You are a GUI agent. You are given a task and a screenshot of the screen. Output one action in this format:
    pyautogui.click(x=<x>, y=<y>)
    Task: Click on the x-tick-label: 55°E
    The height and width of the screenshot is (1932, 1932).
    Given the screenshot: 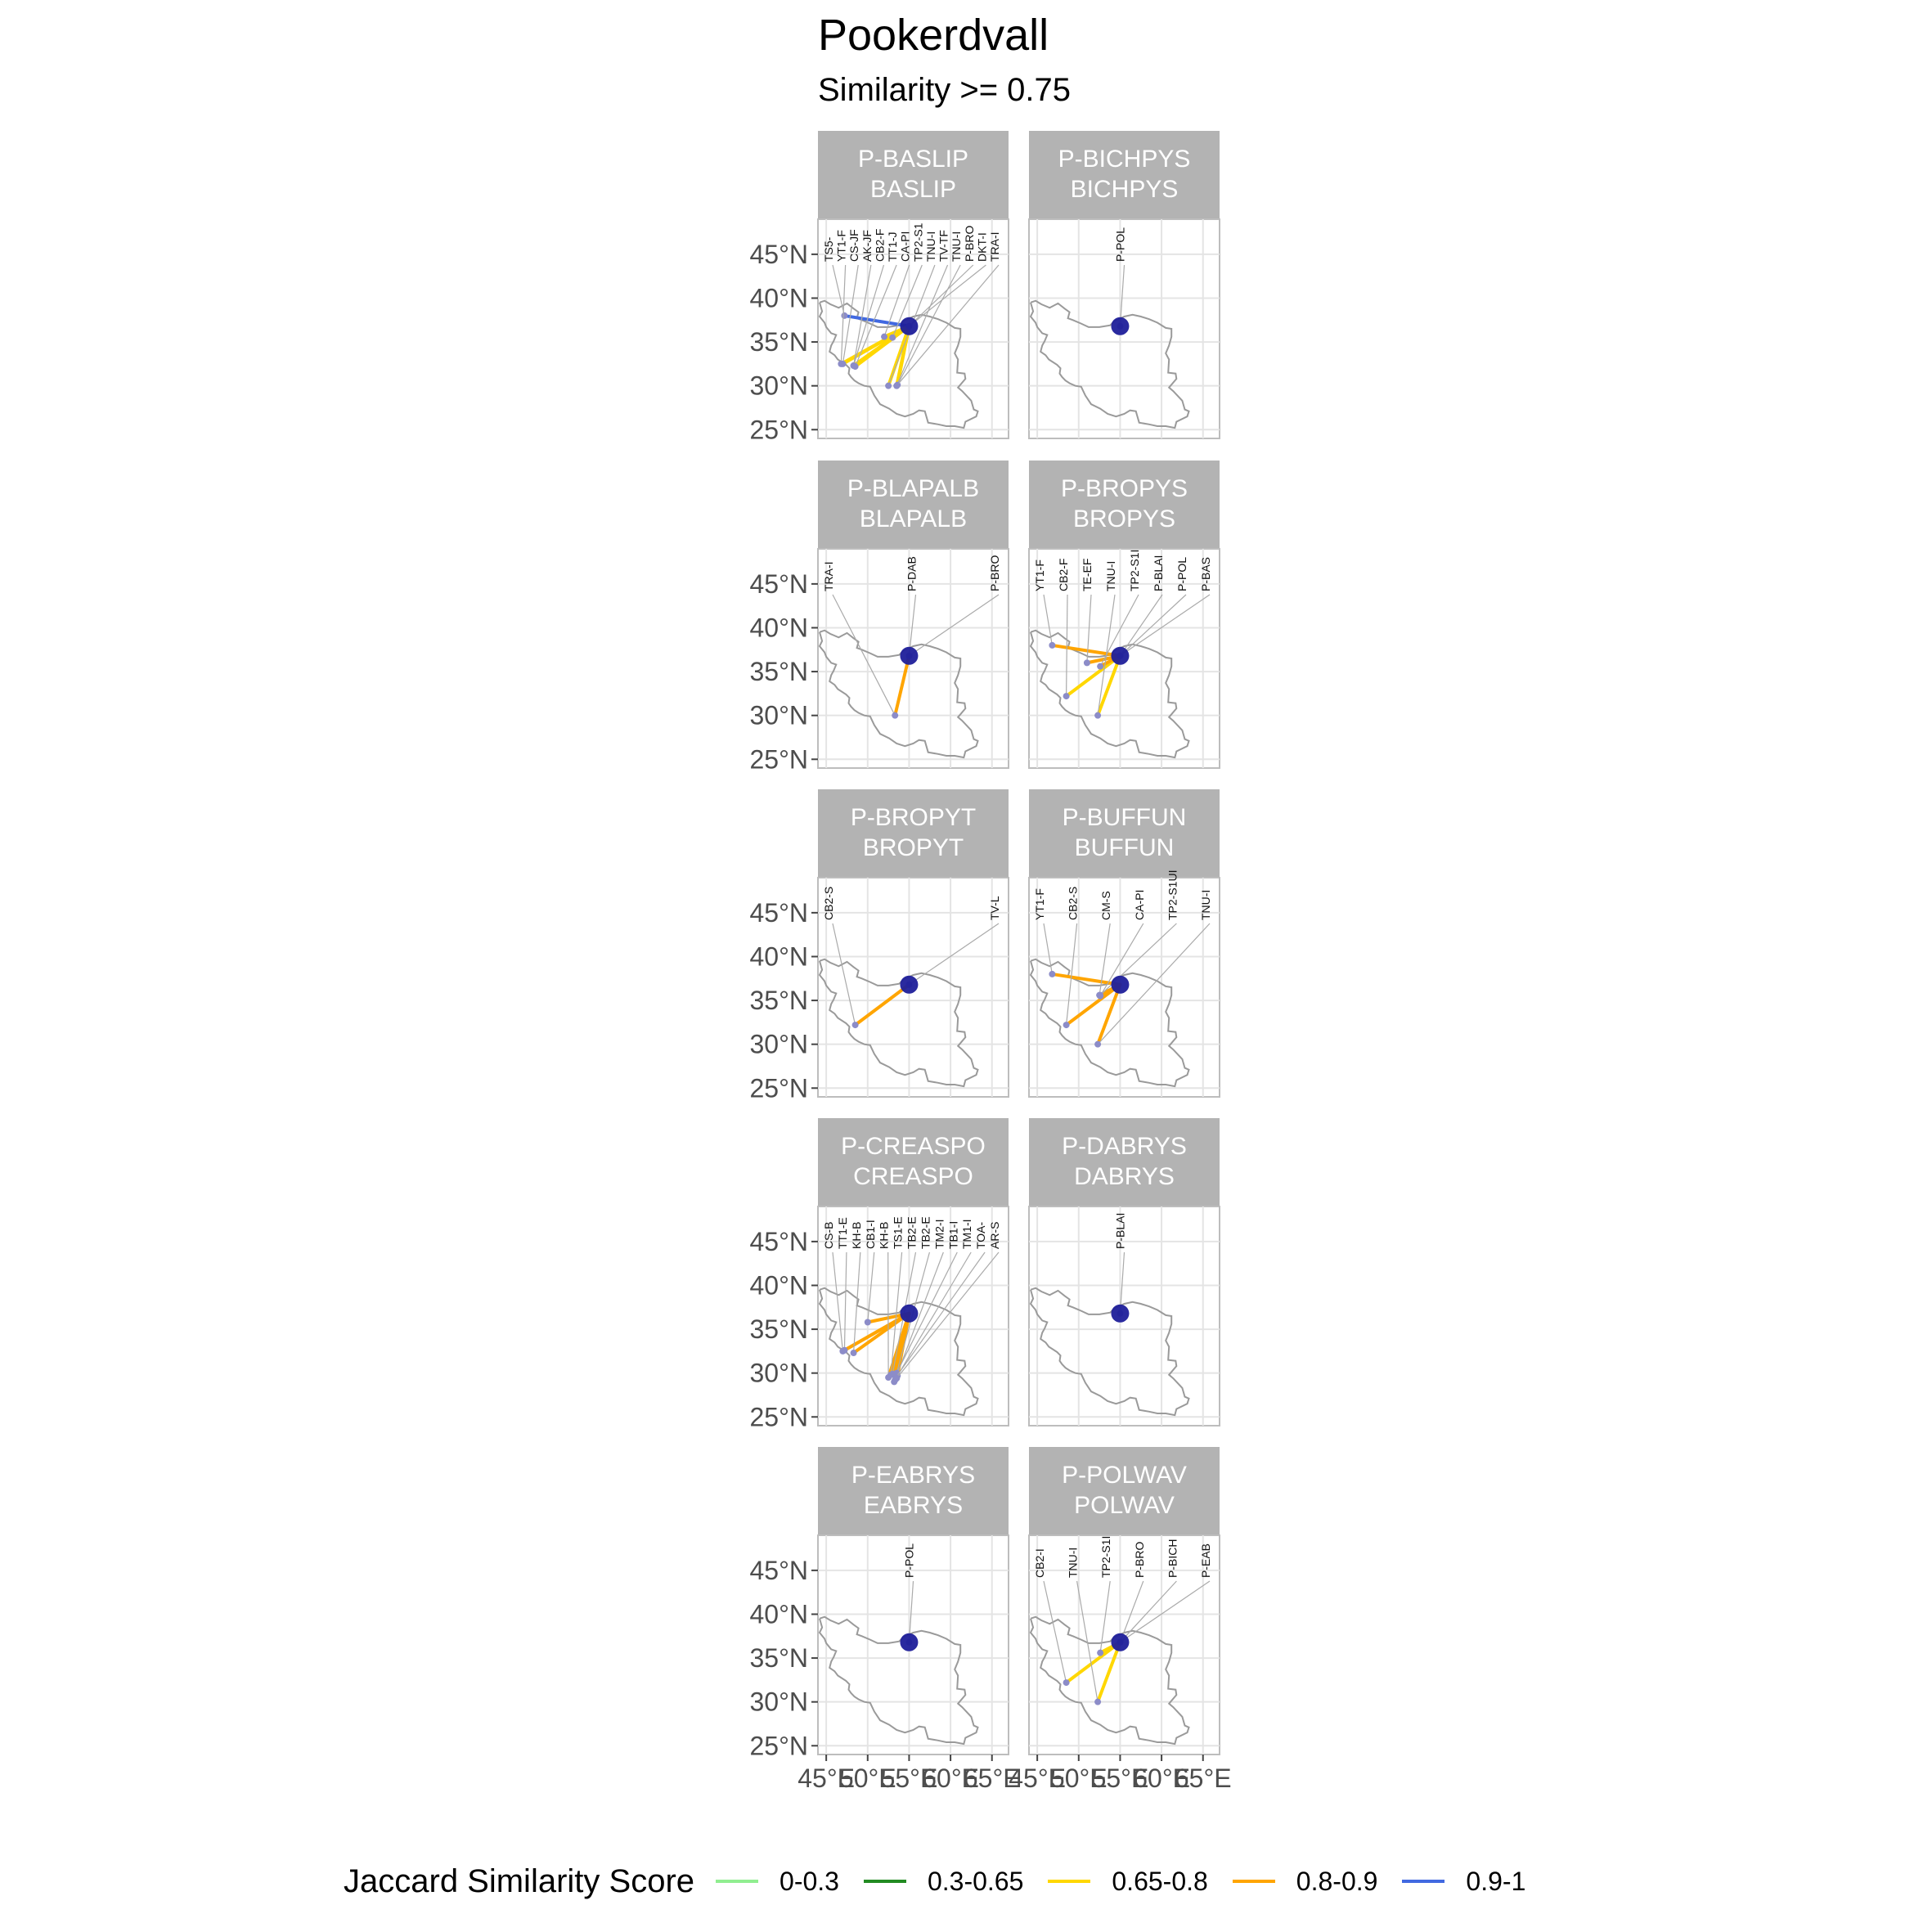 What is the action you would take?
    pyautogui.click(x=910, y=1779)
    